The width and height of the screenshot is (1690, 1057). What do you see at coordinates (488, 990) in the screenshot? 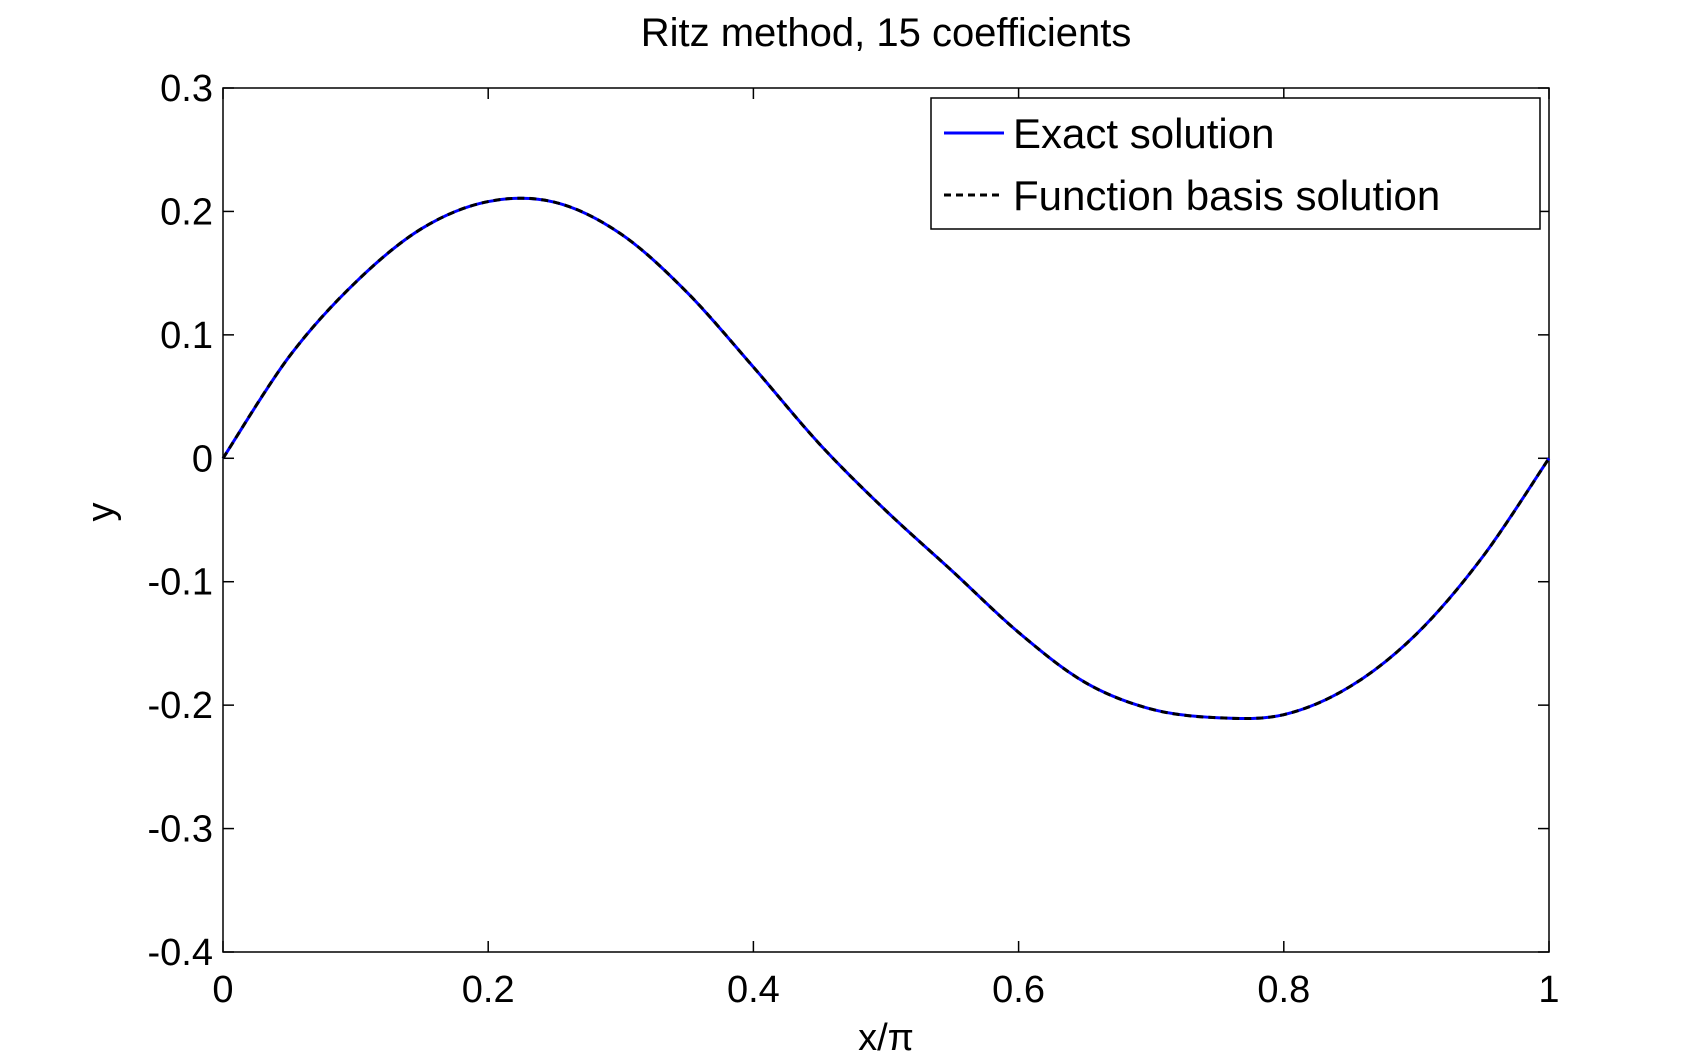
I see `x-tick-label: 0.2` at bounding box center [488, 990].